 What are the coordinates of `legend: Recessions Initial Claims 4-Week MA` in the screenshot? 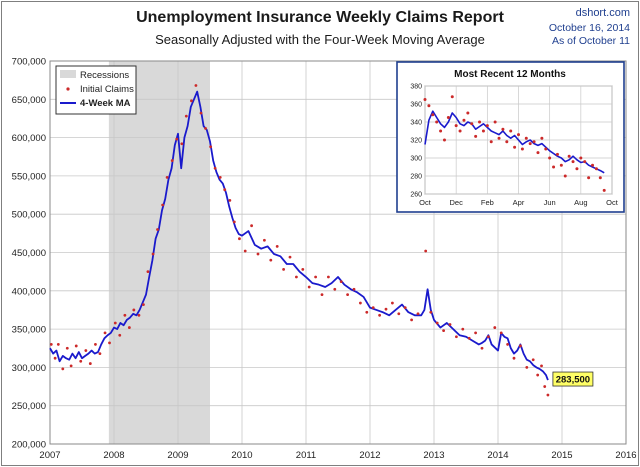 It's located at (96, 90).